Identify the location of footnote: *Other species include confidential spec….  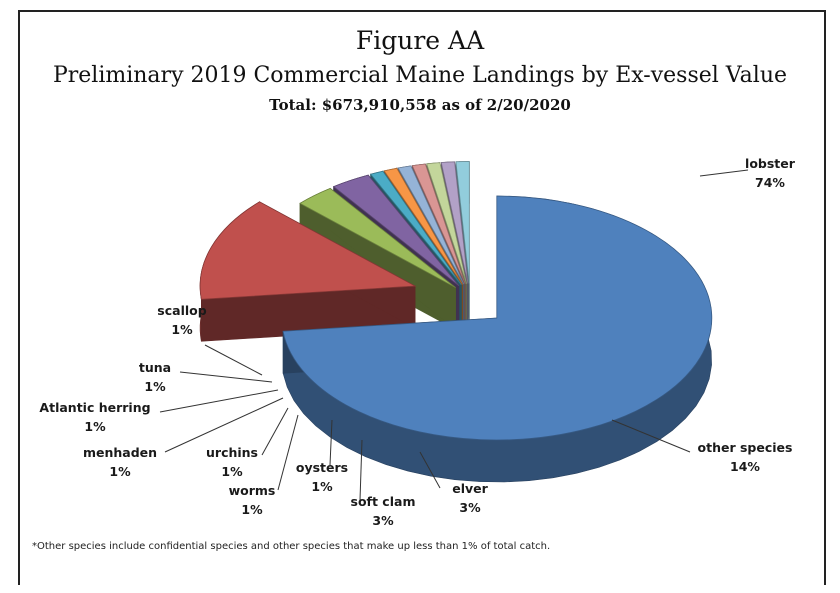
(291, 546).